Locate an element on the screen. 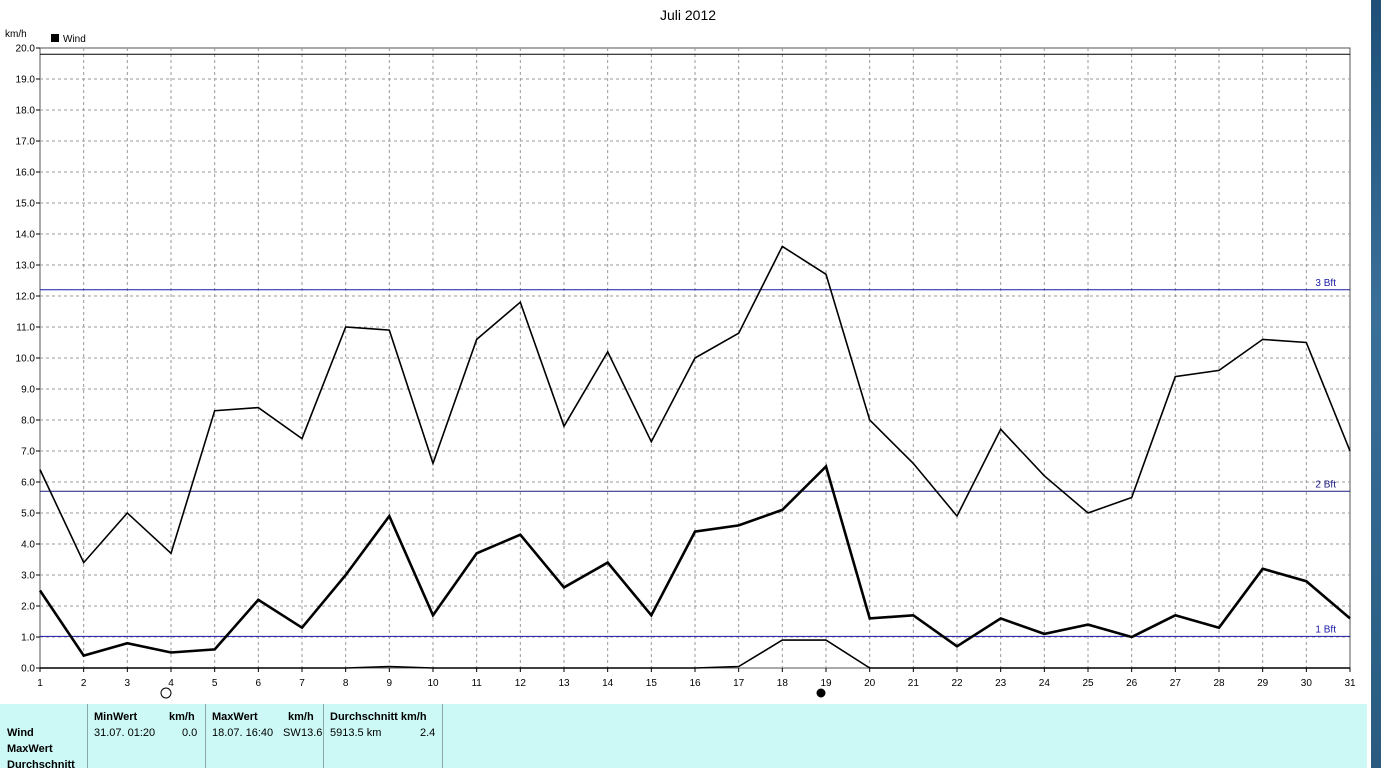 This screenshot has width=1381, height=773. y-tick-label: 18.0 is located at coordinates (26, 111).